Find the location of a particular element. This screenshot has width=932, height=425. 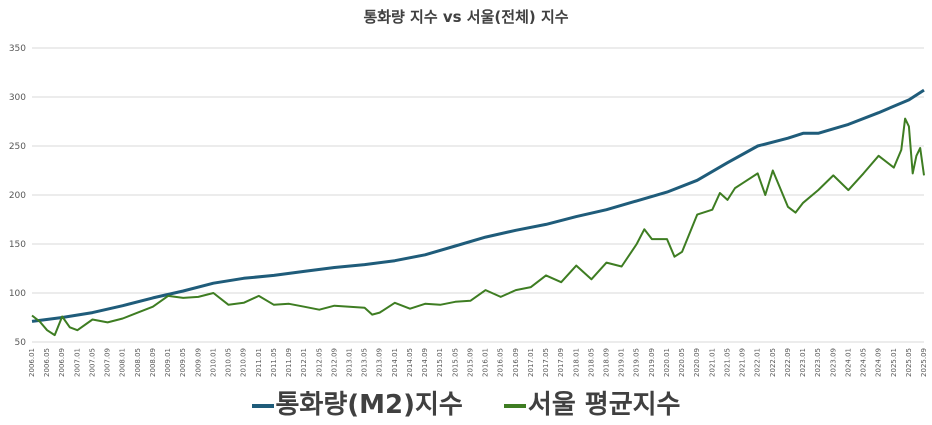

x-tick-label: 2017.01 is located at coordinates (531, 362).